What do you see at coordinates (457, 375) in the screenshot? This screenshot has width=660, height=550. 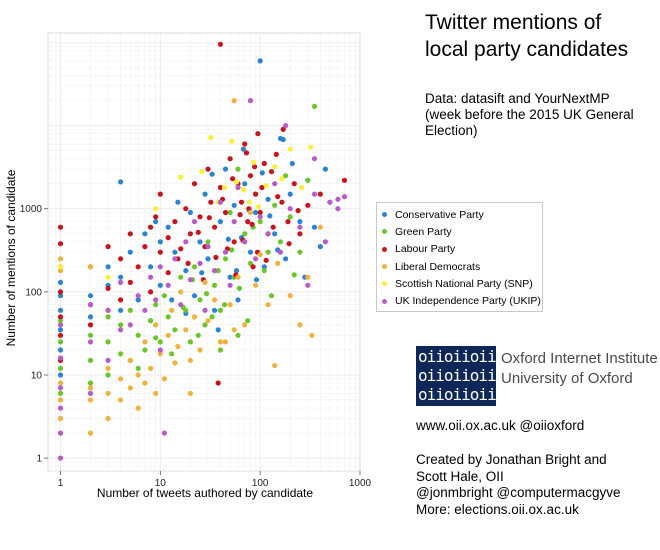 I see `logo-row-2: oiioiioii` at bounding box center [457, 375].